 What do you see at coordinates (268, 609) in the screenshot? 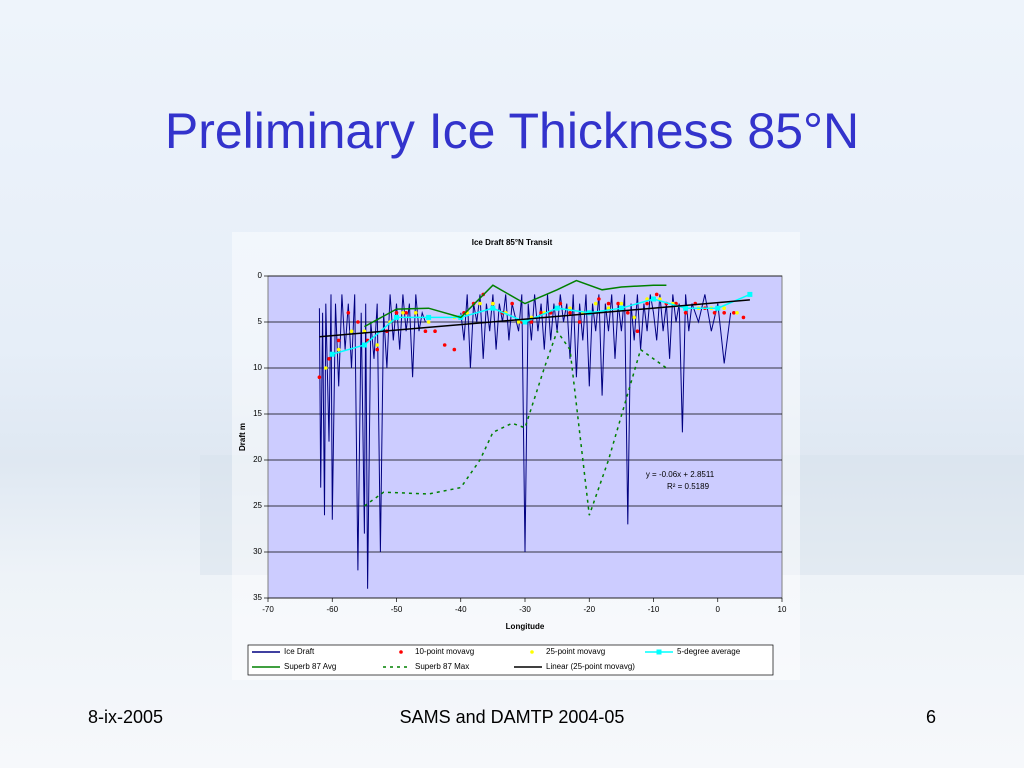
I see `x-tick-label: -70` at bounding box center [268, 609].